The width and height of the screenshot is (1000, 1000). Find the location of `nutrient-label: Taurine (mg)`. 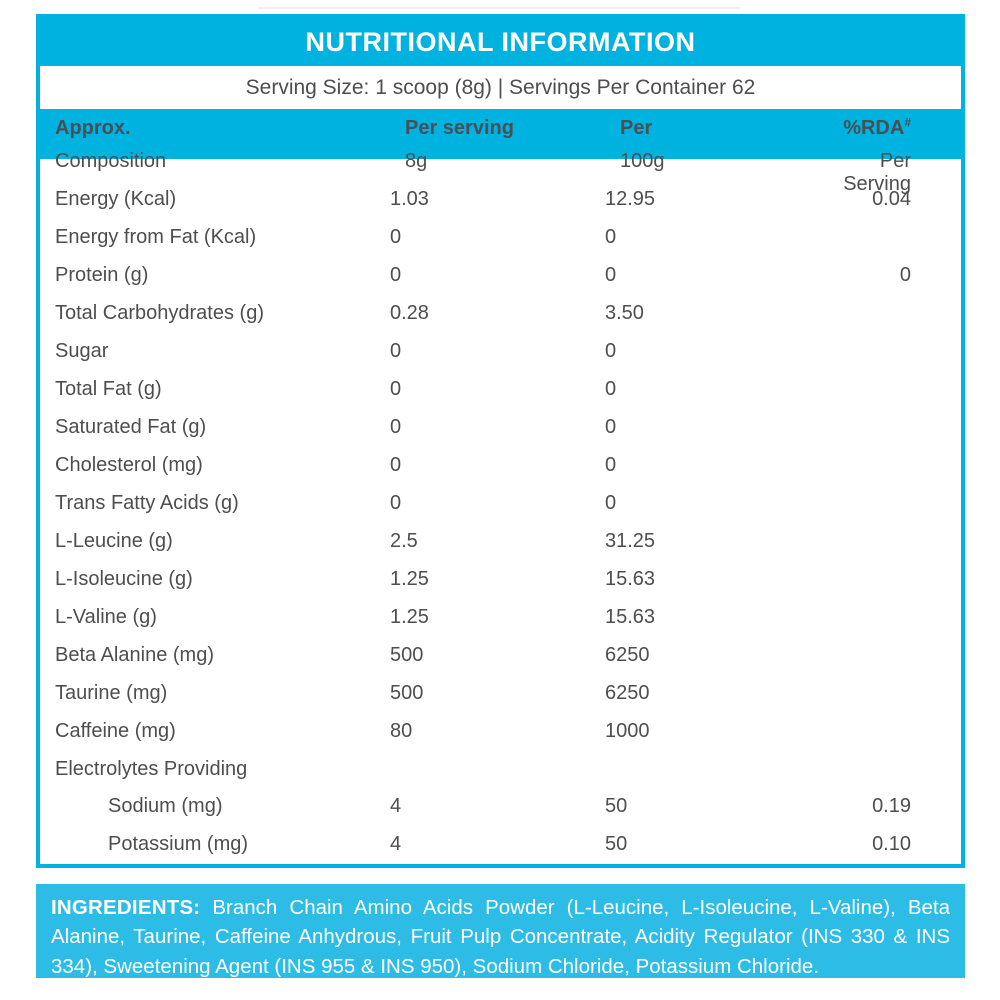

nutrient-label: Taurine (mg) is located at coordinates (111, 692).